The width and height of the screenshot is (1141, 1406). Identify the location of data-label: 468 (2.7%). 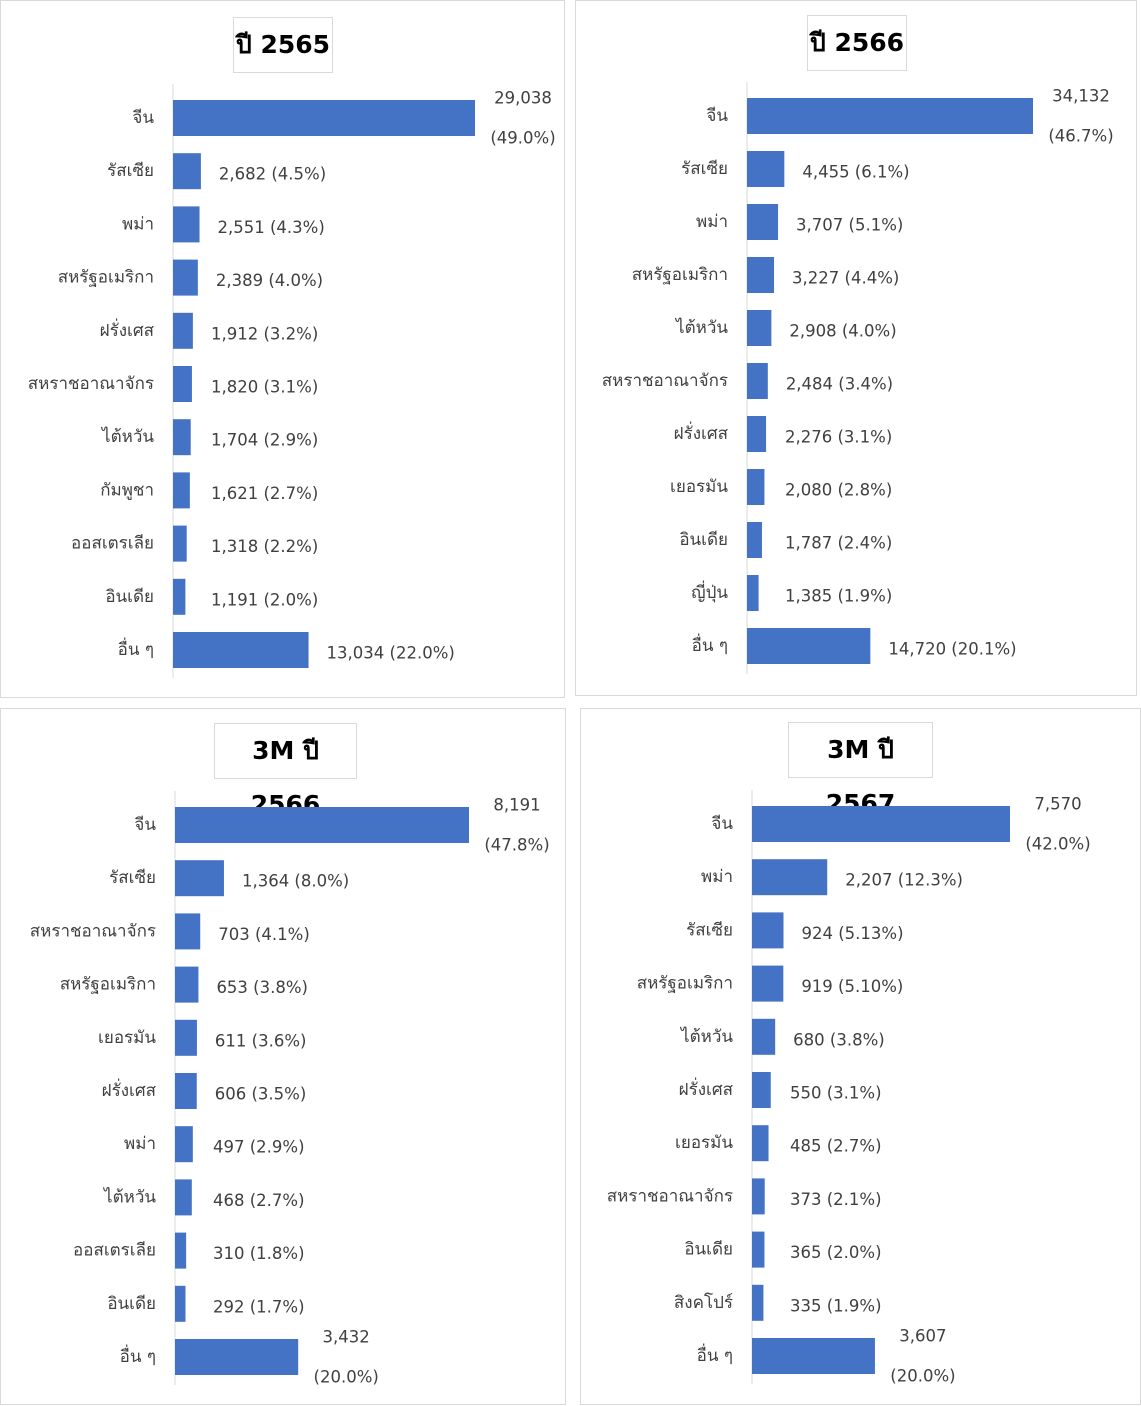
(259, 1200).